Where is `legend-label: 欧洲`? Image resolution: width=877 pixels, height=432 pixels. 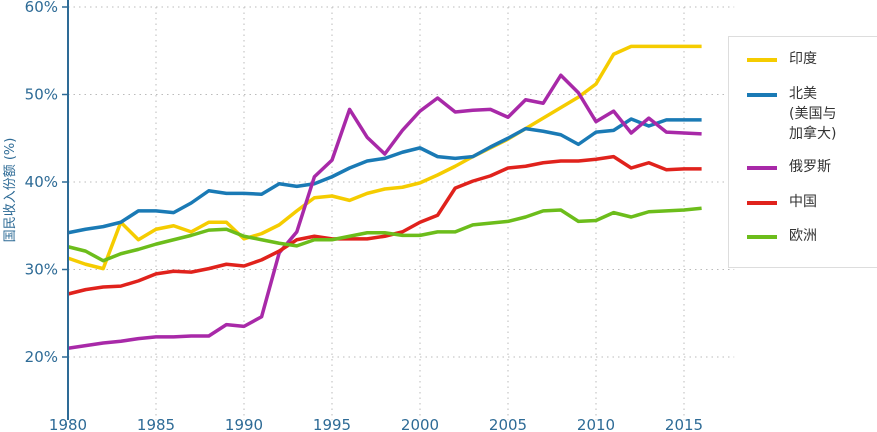
legend-label: 欧洲 is located at coordinates (803, 236).